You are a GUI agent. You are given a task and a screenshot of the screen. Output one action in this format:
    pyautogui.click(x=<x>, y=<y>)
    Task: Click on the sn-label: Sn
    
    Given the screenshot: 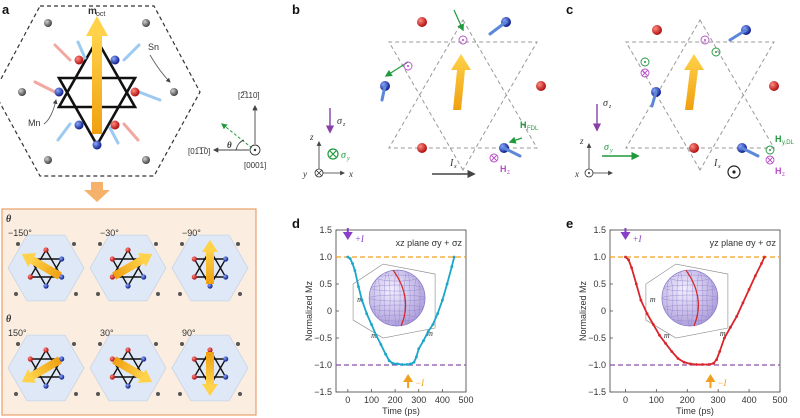 What is the action you would take?
    pyautogui.click(x=153, y=47)
    